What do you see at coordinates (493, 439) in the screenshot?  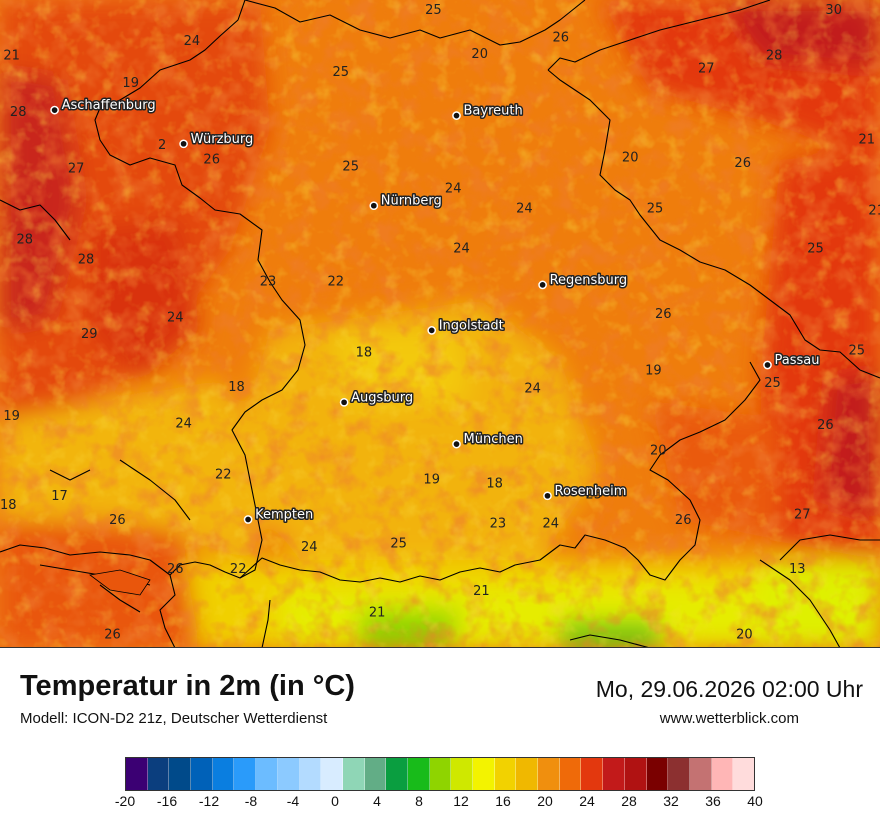 I see `city-label: München` at bounding box center [493, 439].